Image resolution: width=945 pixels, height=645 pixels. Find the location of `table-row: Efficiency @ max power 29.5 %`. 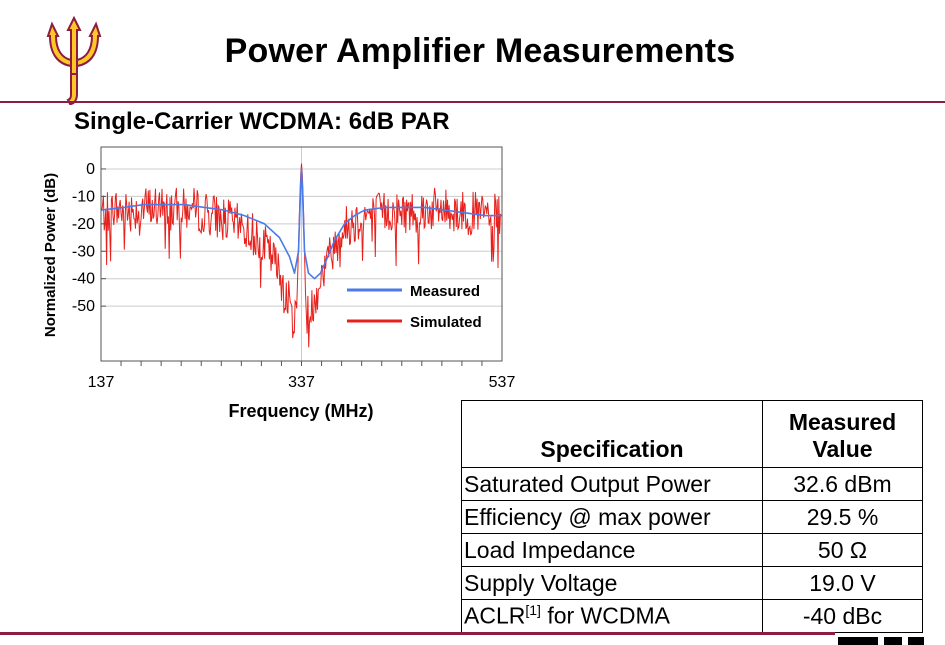

table-row: Efficiency @ max power 29.5 % is located at coordinates (692, 517).